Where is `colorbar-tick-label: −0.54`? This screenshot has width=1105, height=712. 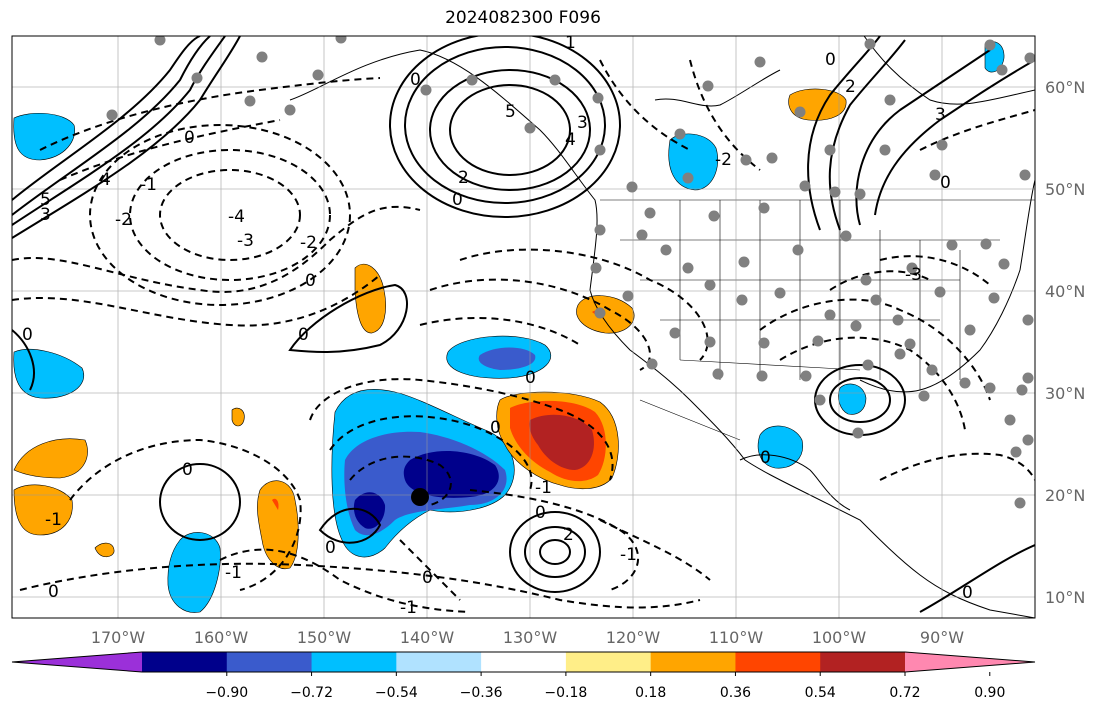
colorbar-tick-label: −0.54 is located at coordinates (396, 693).